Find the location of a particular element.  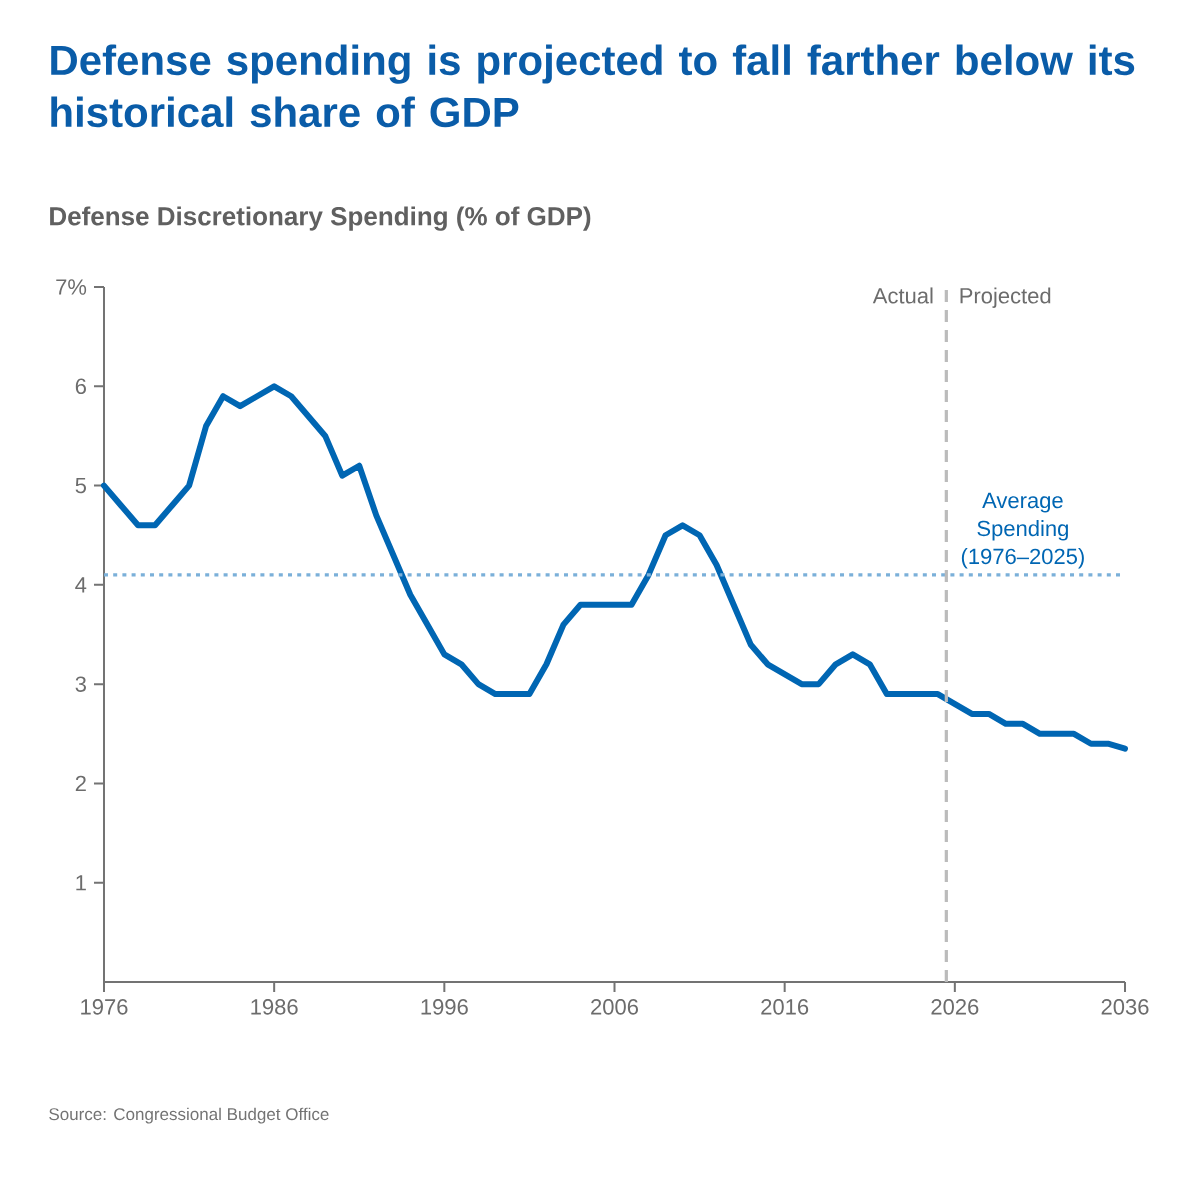

chart-subtitle: Defense Discretionary Spending (% of GDP) is located at coordinates (320, 218).